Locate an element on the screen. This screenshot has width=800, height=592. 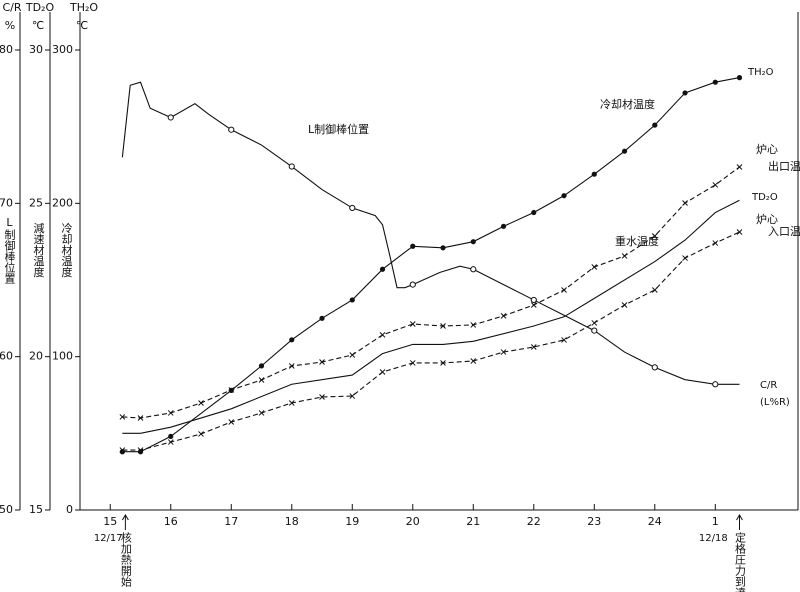
series-name: 冷却材温度 is located at coordinates (627, 104).